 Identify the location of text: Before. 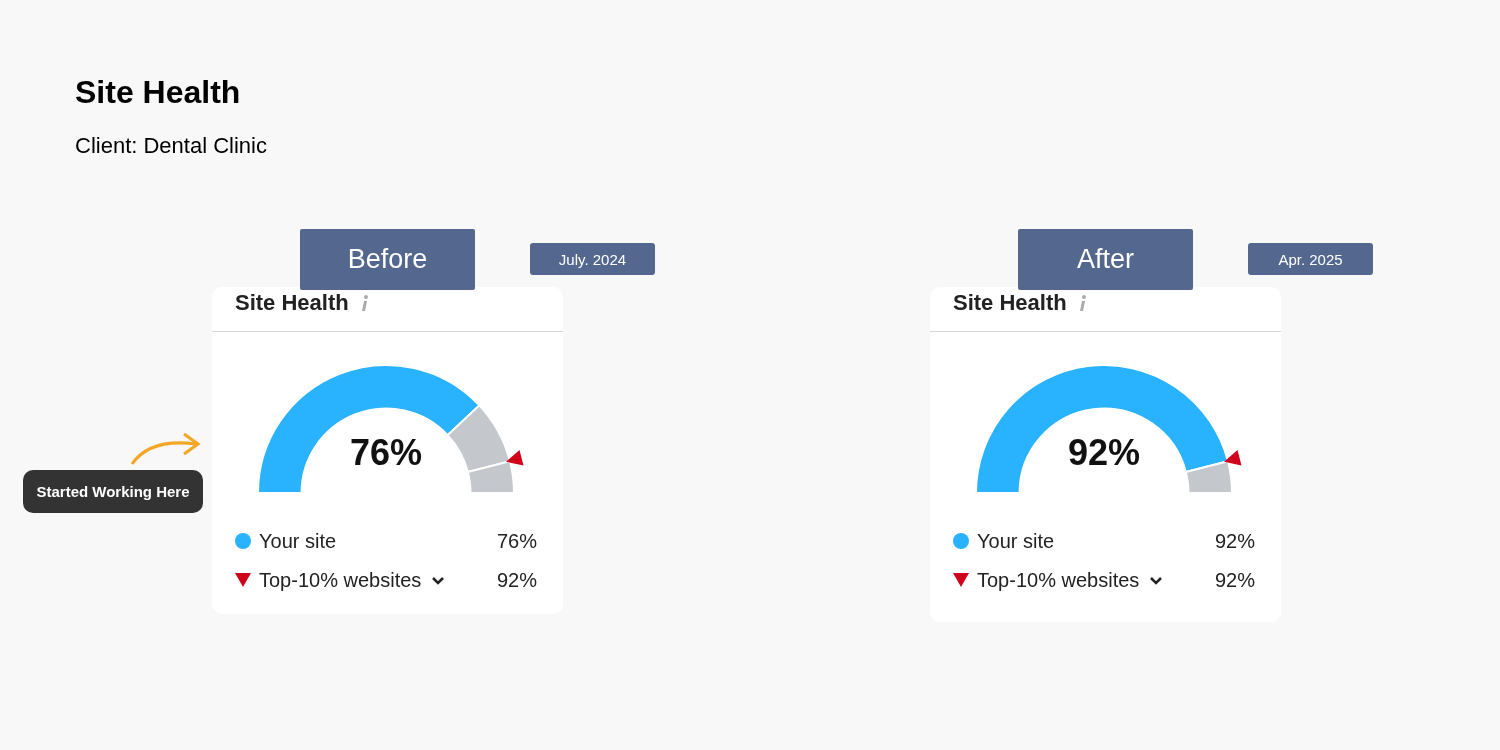
(387, 259).